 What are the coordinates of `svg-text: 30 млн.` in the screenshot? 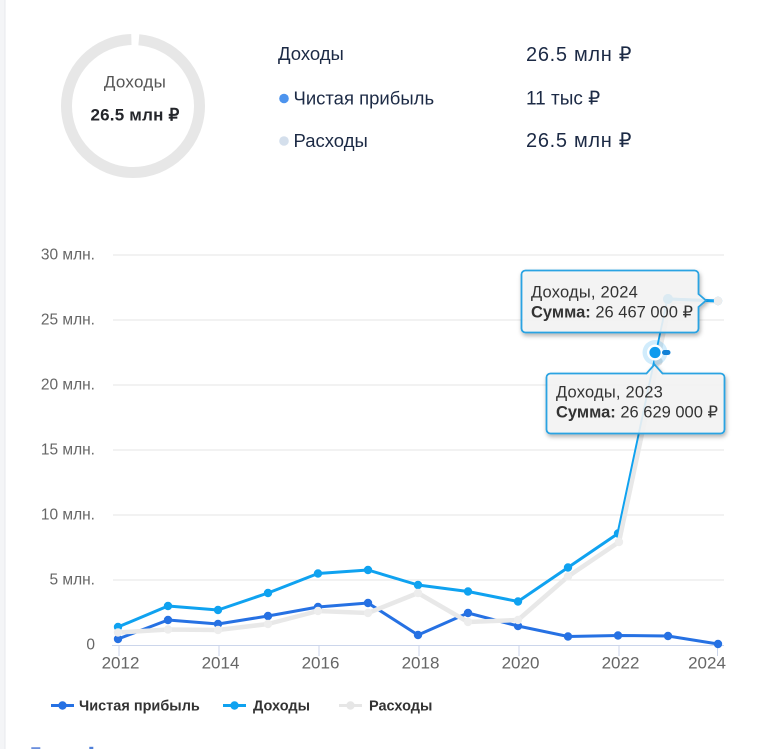 It's located at (68, 255).